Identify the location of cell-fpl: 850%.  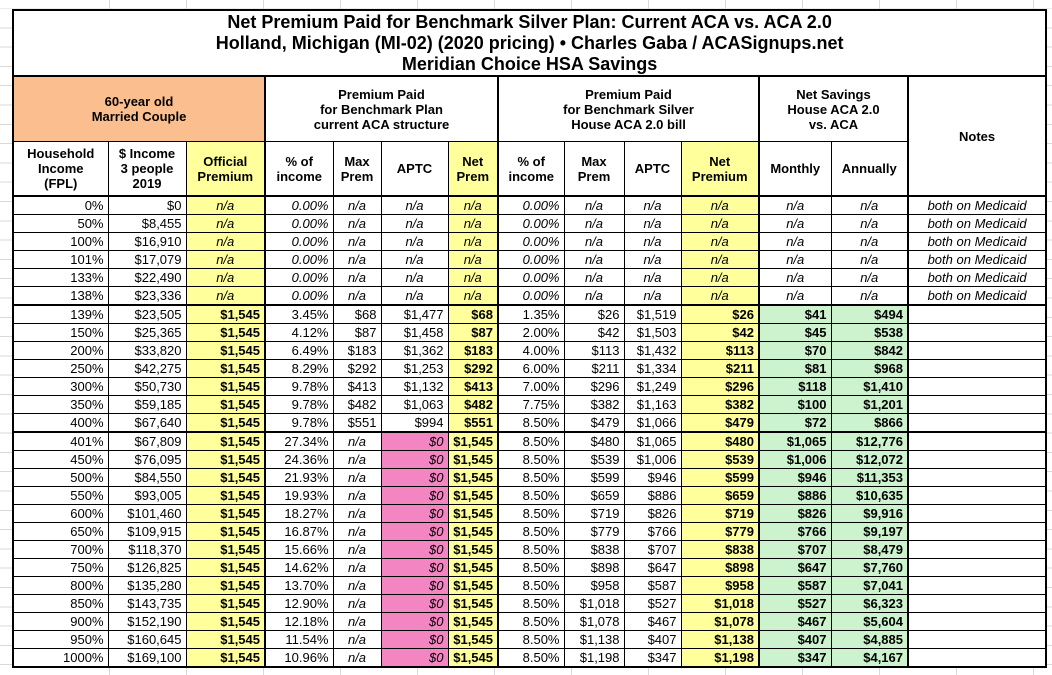
(60, 603).